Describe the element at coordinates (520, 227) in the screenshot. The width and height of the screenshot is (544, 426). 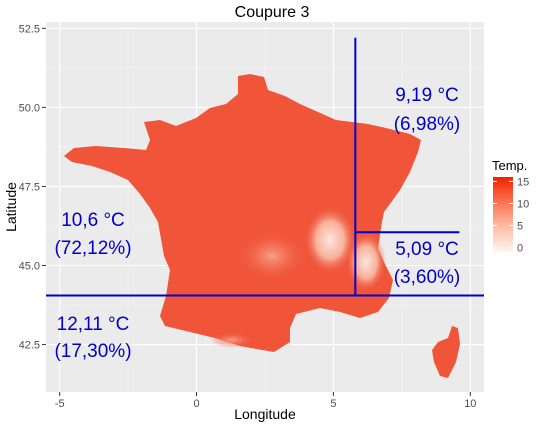
I see `legend-tick-label: 5` at that location.